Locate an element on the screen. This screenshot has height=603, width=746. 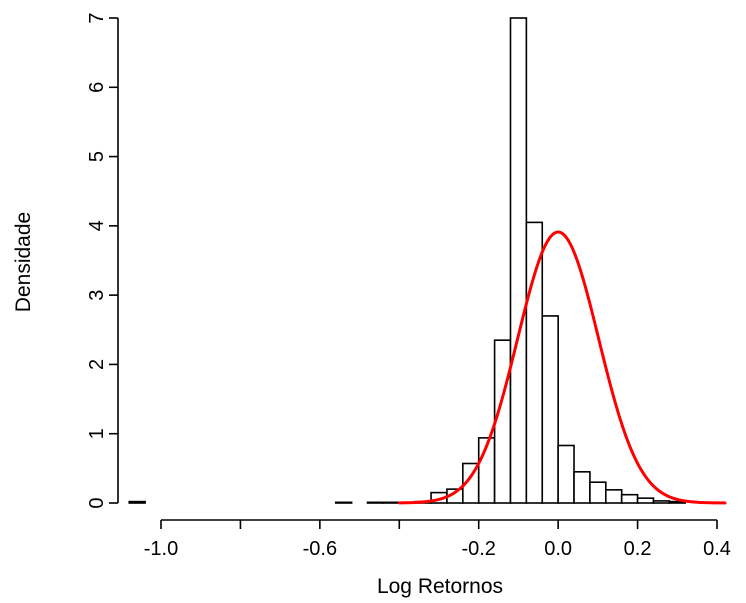
x-axis: -1.0 -0.6 -0.2 0.0 0.2 0.4 is located at coordinates (437, 539).